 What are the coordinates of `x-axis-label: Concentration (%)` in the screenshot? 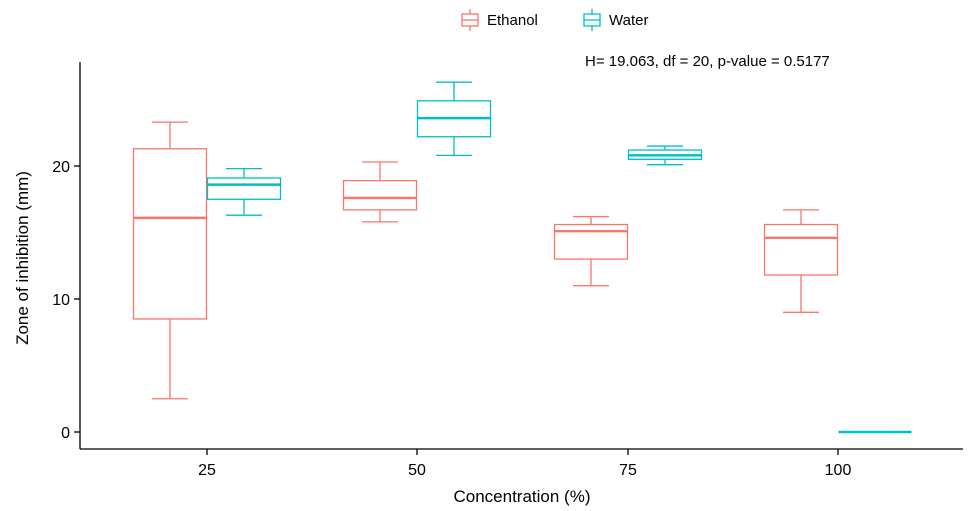 It's located at (521, 496).